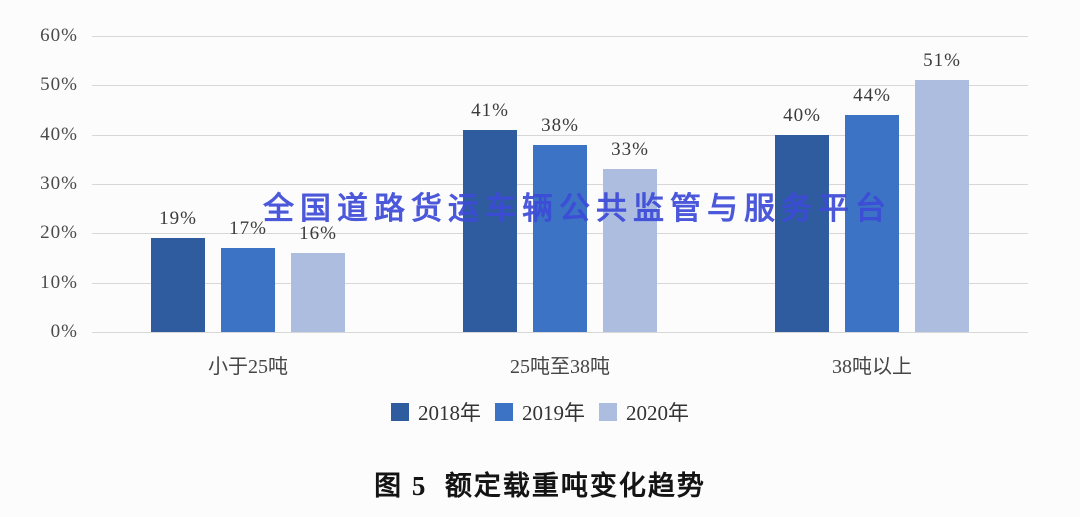 The image size is (1080, 517). What do you see at coordinates (248, 367) in the screenshot?
I see `x-category-label: 小于25吨` at bounding box center [248, 367].